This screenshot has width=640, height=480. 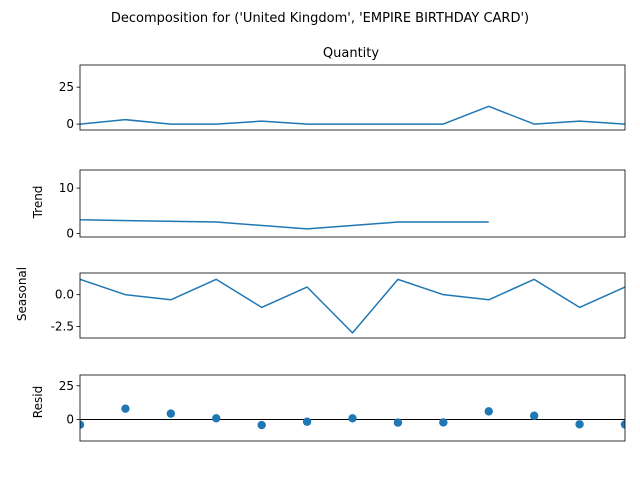 I want to click on seasonal-series-line, so click(x=352, y=306).